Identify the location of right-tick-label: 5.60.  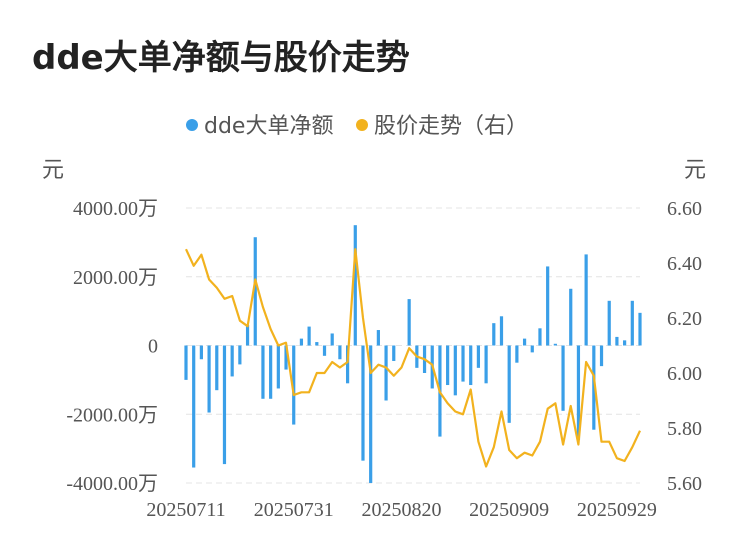
(684, 484).